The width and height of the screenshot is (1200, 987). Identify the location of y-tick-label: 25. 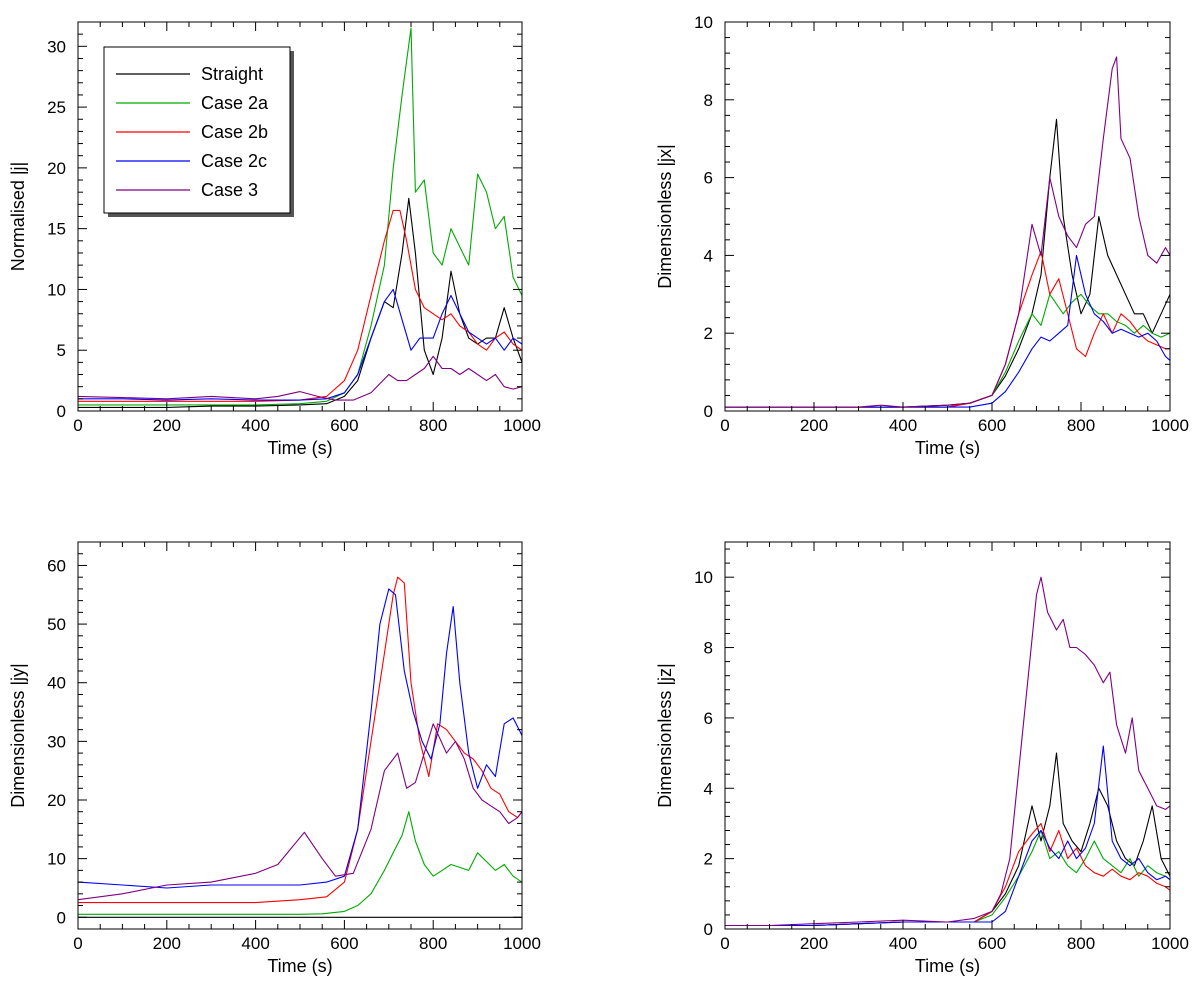
(56, 107).